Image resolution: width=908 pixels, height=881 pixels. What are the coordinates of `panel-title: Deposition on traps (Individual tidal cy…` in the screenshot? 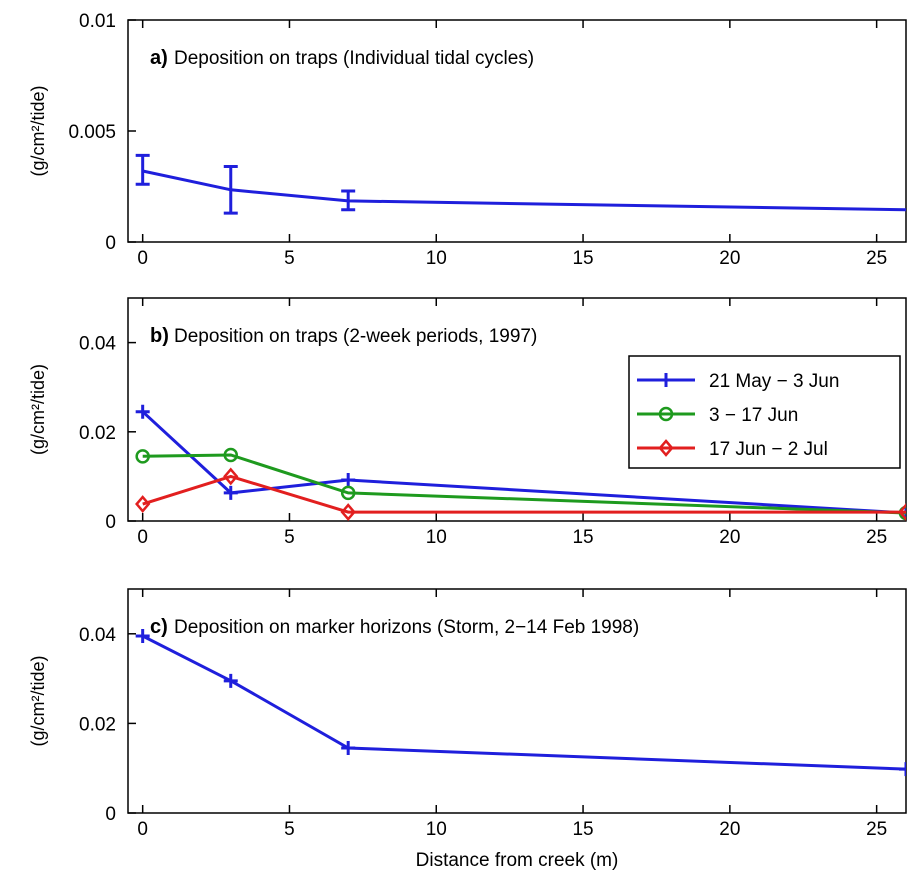 It's located at (354, 58).